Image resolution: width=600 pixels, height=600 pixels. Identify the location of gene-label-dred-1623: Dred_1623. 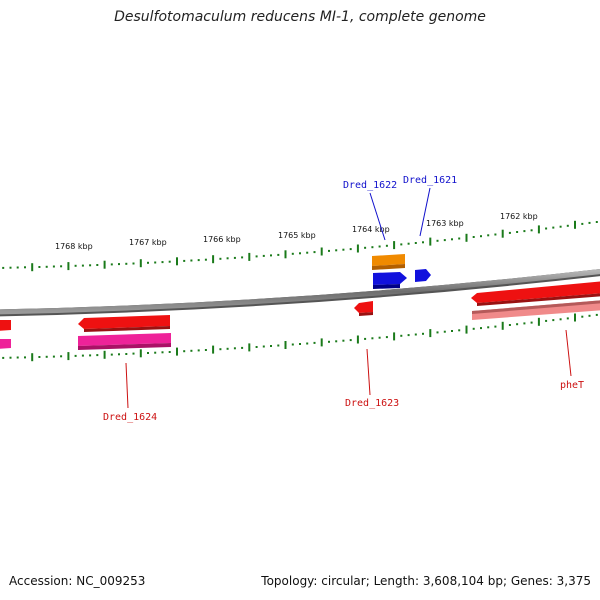
(372, 403).